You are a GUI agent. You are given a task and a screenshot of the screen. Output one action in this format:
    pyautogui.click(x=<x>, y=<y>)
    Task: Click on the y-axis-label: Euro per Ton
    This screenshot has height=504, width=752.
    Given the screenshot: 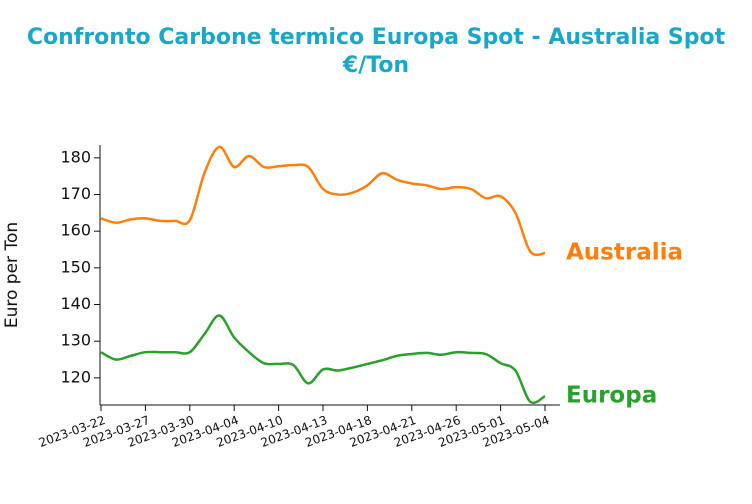 What is the action you would take?
    pyautogui.click(x=12, y=275)
    